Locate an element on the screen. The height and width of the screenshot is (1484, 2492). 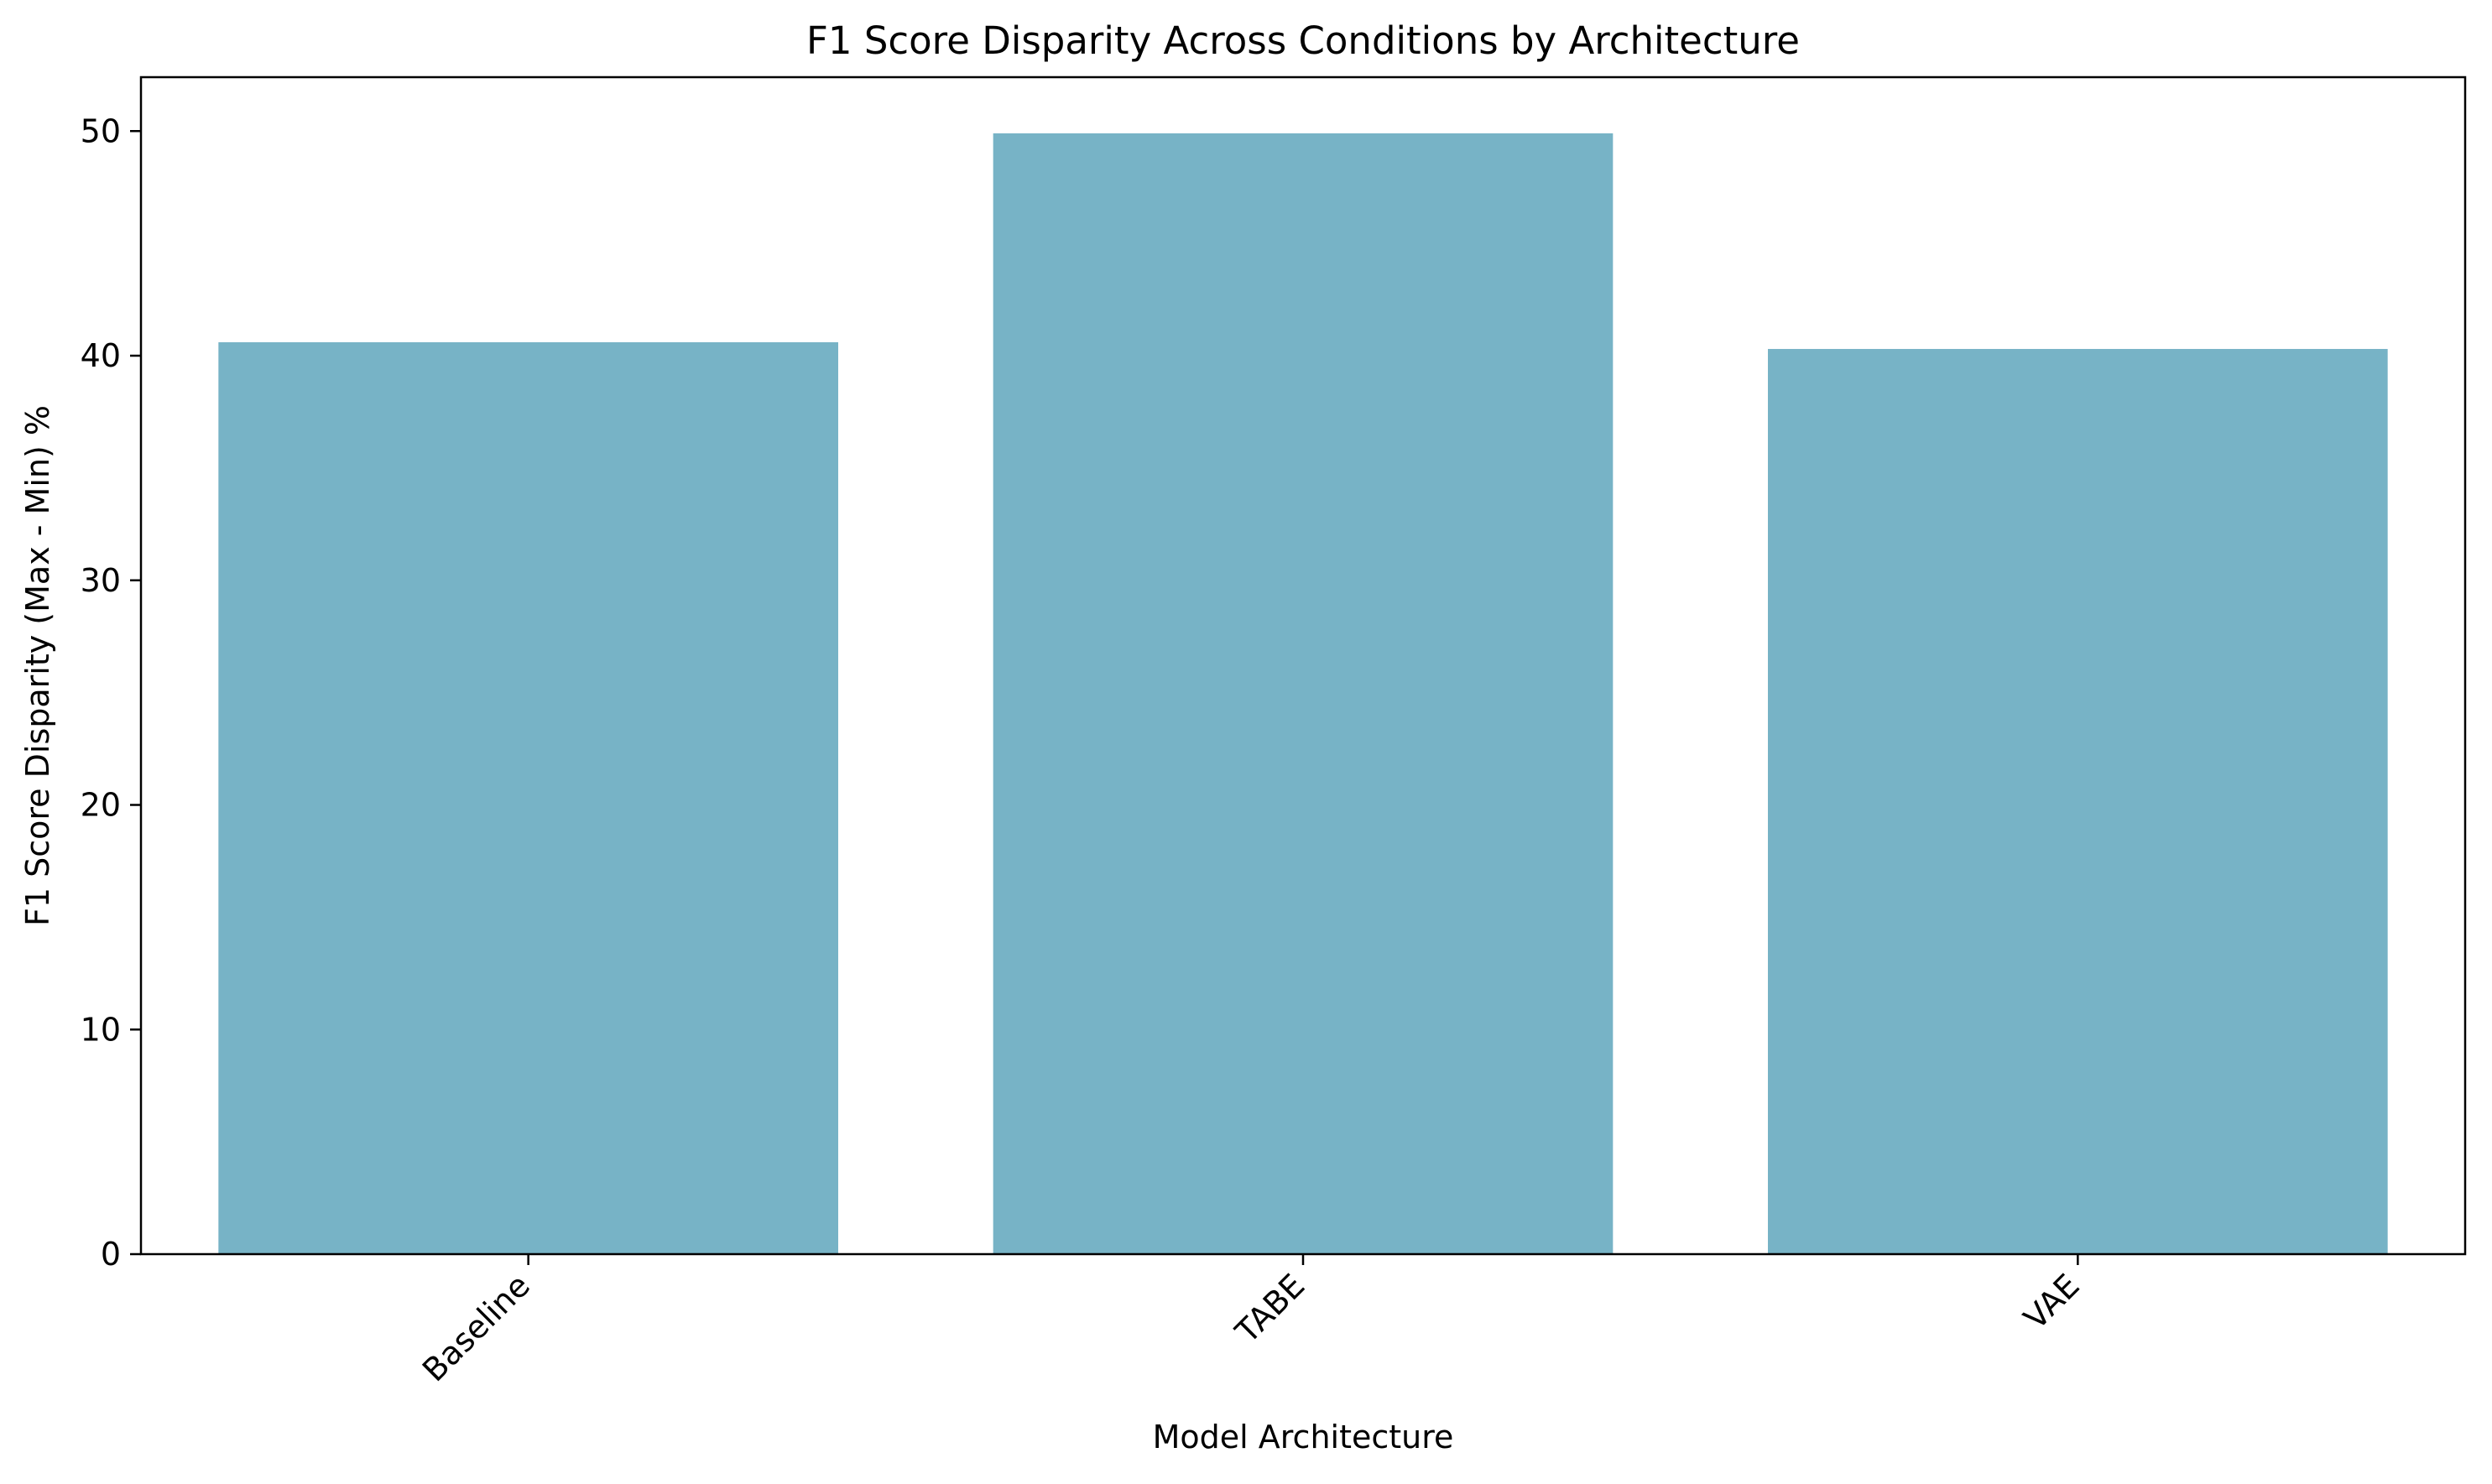
y-tick-label: 30 is located at coordinates (101, 580).